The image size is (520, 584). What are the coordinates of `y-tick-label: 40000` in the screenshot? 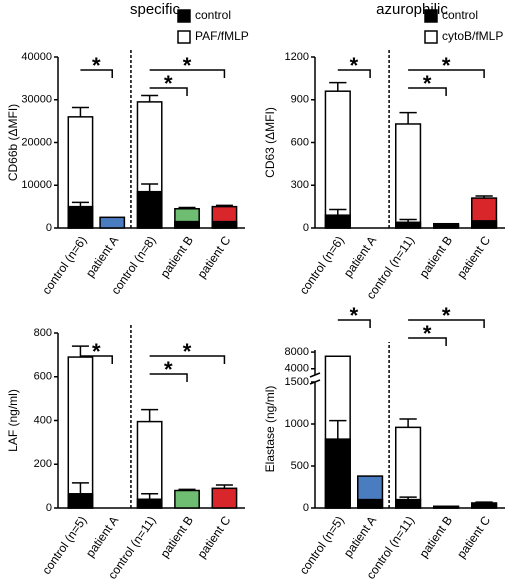 It's located at (36, 57).